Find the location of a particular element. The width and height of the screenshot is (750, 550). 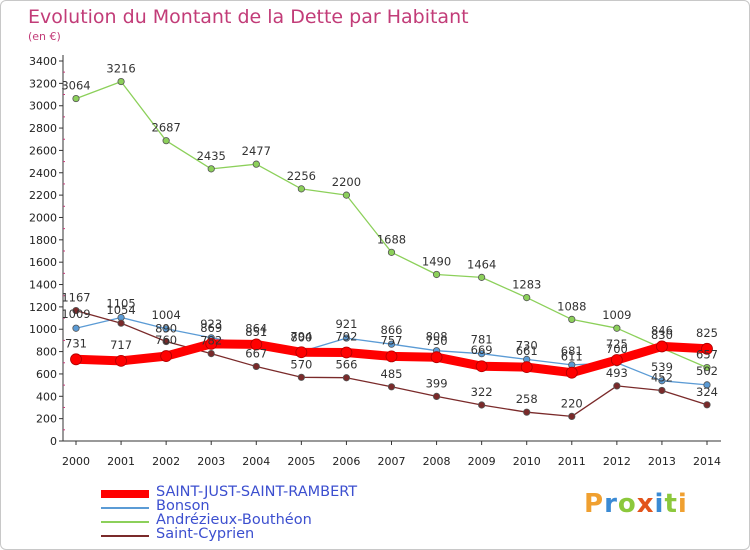

y-tick-label: 3400 is located at coordinates (43, 61).